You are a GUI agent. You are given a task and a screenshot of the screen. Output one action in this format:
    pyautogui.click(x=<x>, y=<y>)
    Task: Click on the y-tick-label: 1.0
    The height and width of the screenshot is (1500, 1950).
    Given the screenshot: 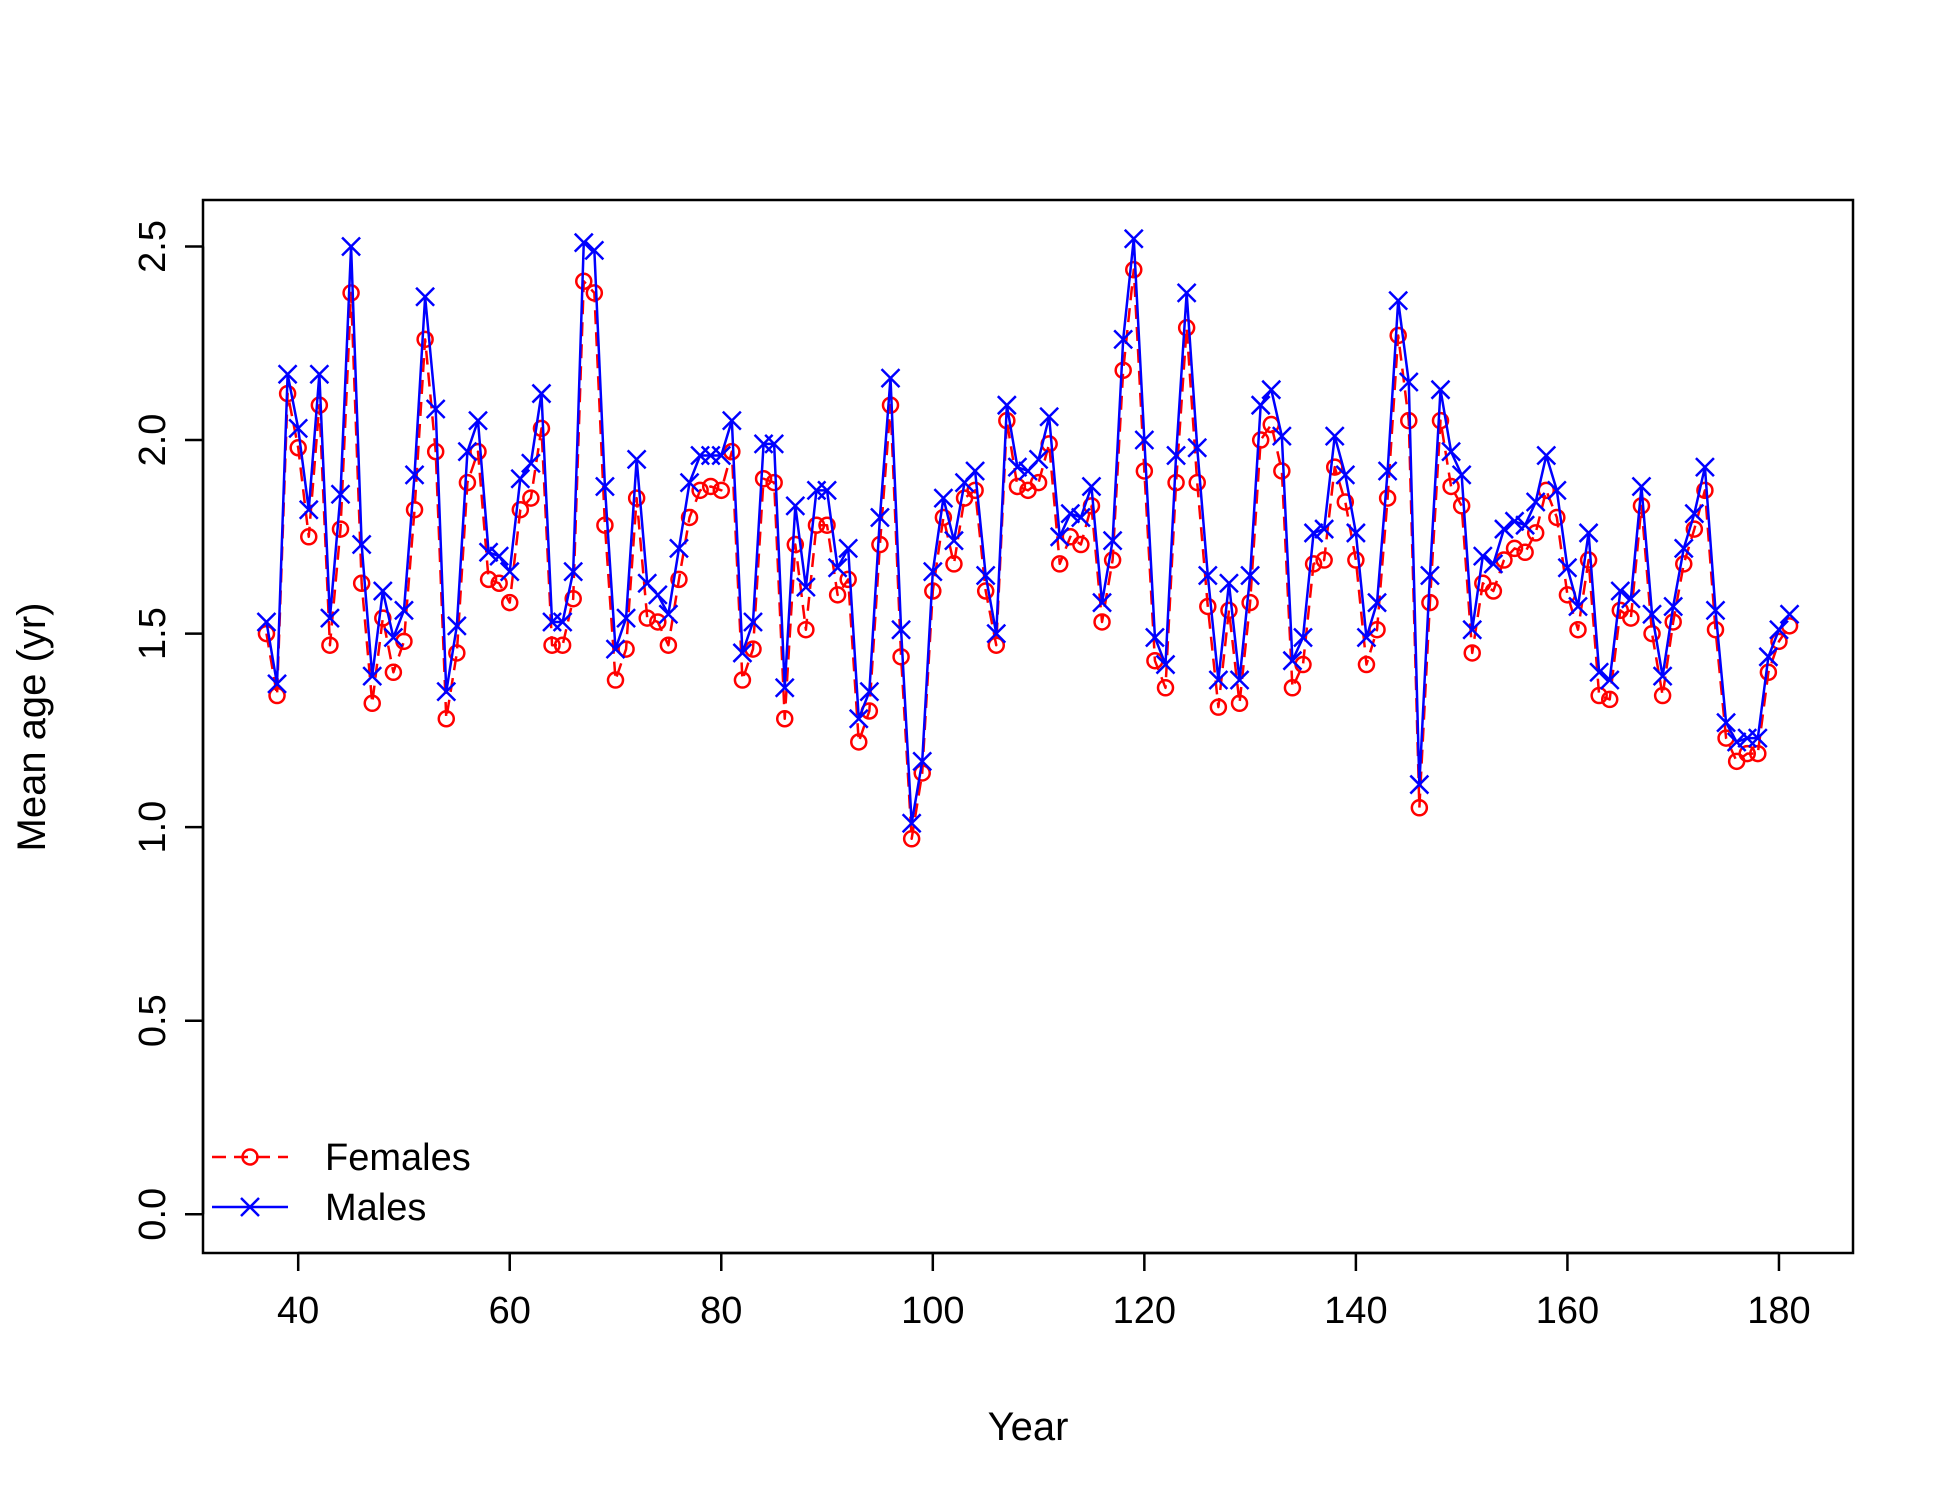 What is the action you would take?
    pyautogui.click(x=153, y=827)
    